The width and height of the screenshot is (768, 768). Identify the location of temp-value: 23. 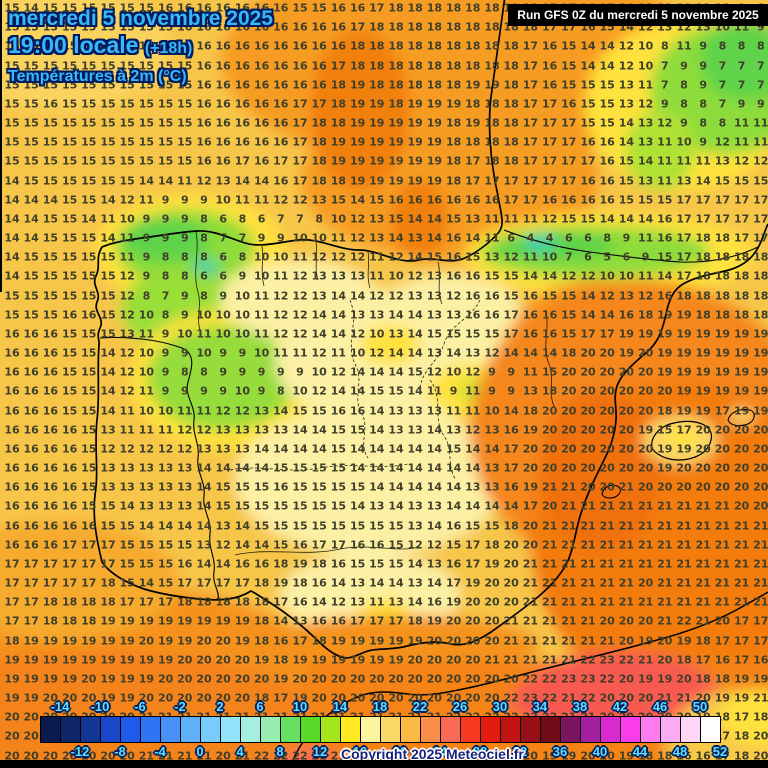
(607, 659).